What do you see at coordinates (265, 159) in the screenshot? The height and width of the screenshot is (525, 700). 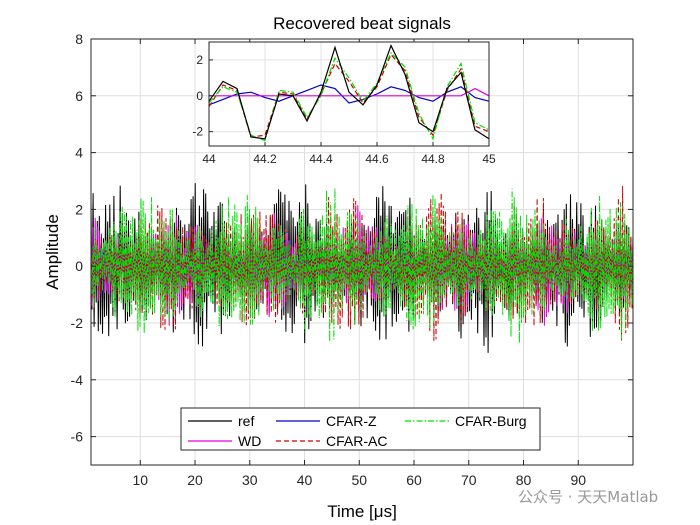 I see `inset-x-tick-label: 44.2` at bounding box center [265, 159].